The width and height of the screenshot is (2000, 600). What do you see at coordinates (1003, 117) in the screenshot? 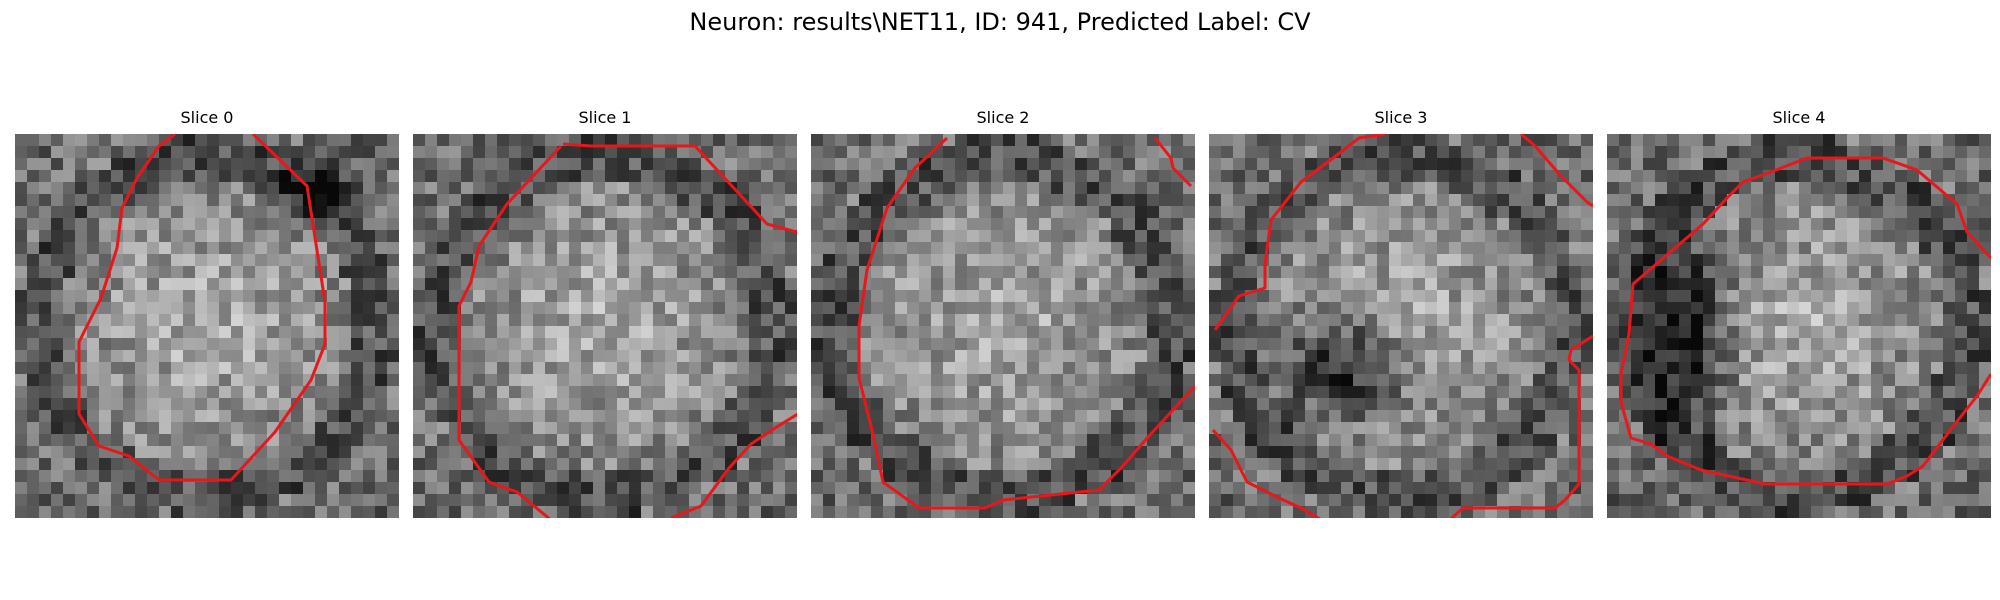
I see `slice-title: Slice 2` at bounding box center [1003, 117].